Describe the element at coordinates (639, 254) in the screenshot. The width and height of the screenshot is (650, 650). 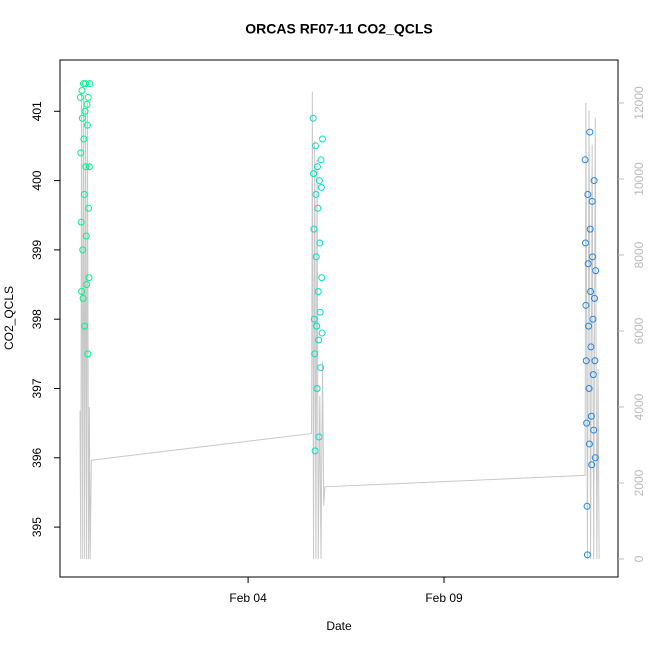
I see `y2-tick-label: 8000` at that location.